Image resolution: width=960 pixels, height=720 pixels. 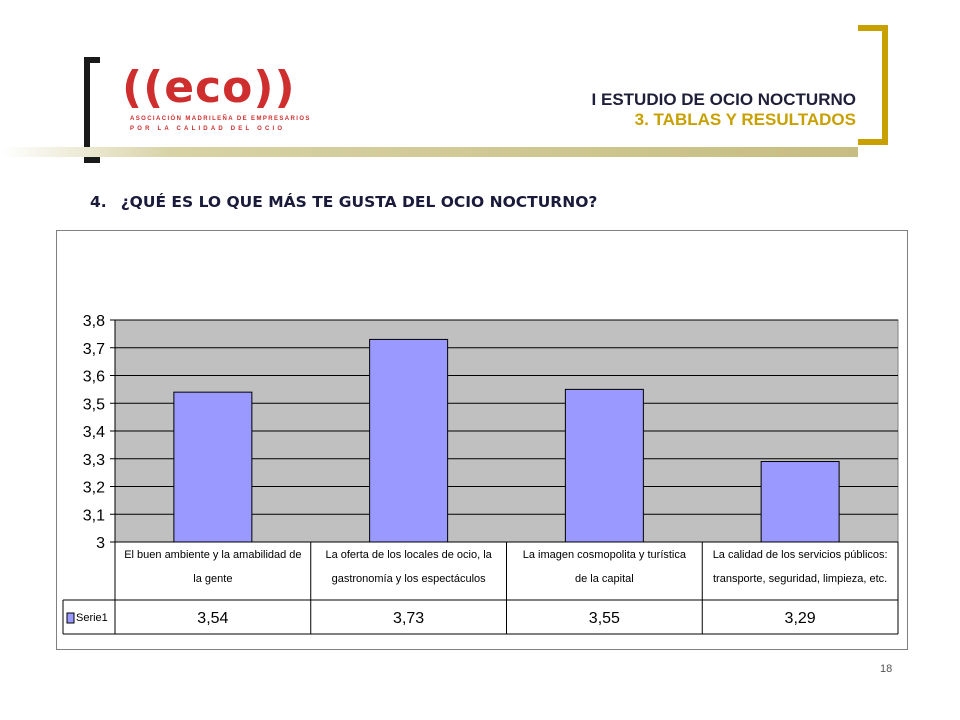 What do you see at coordinates (94, 349) in the screenshot?
I see `y-tick-label: 3,7` at bounding box center [94, 349].